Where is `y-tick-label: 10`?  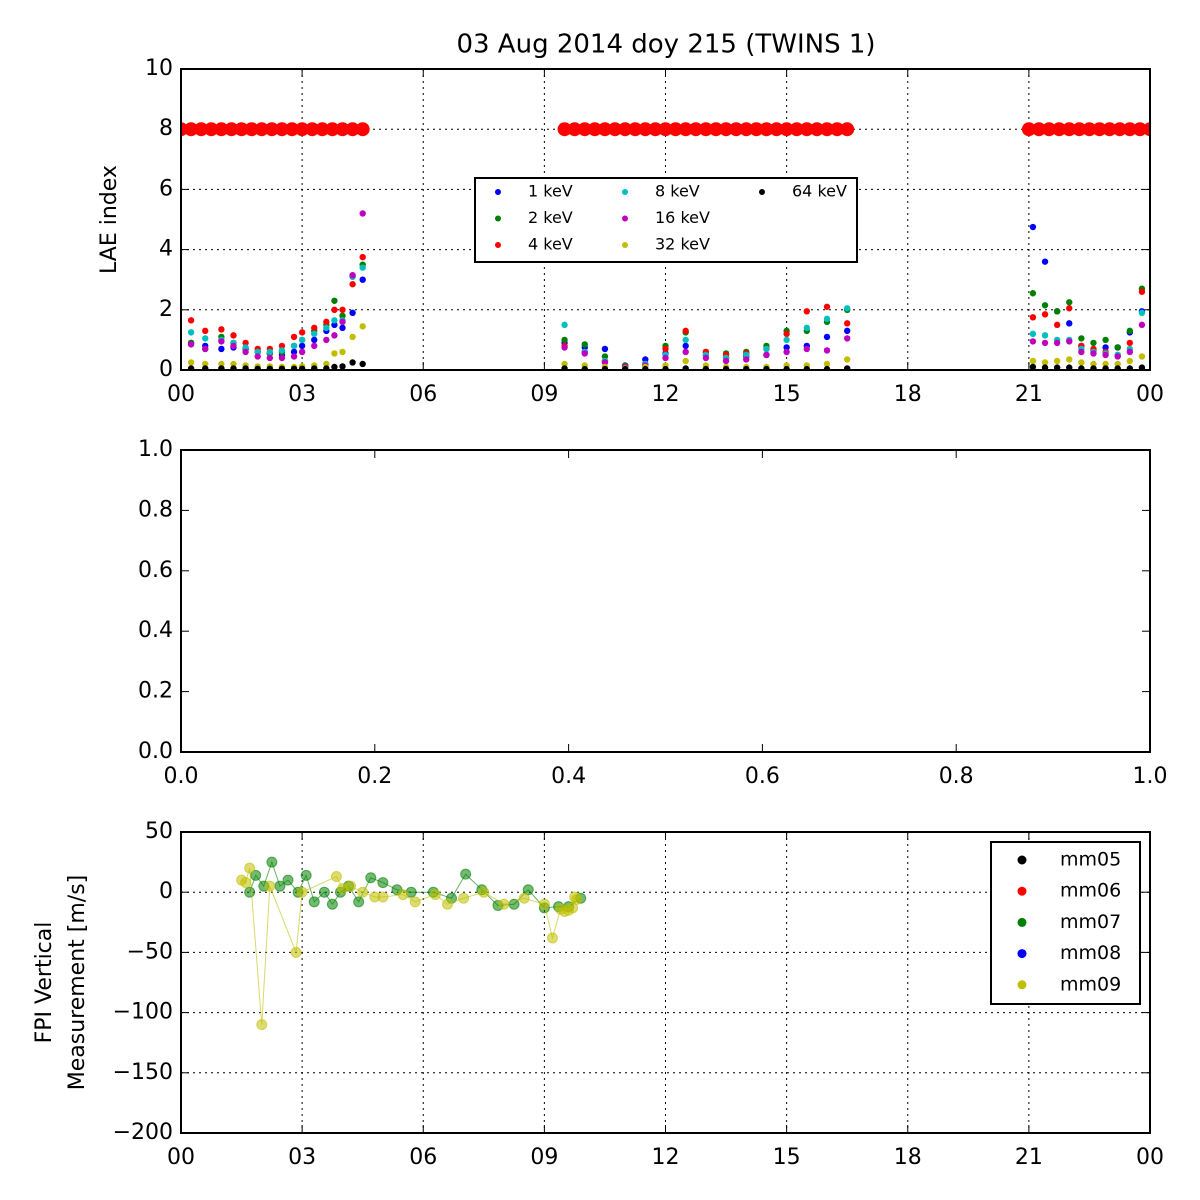 y-tick-label: 10 is located at coordinates (159, 68).